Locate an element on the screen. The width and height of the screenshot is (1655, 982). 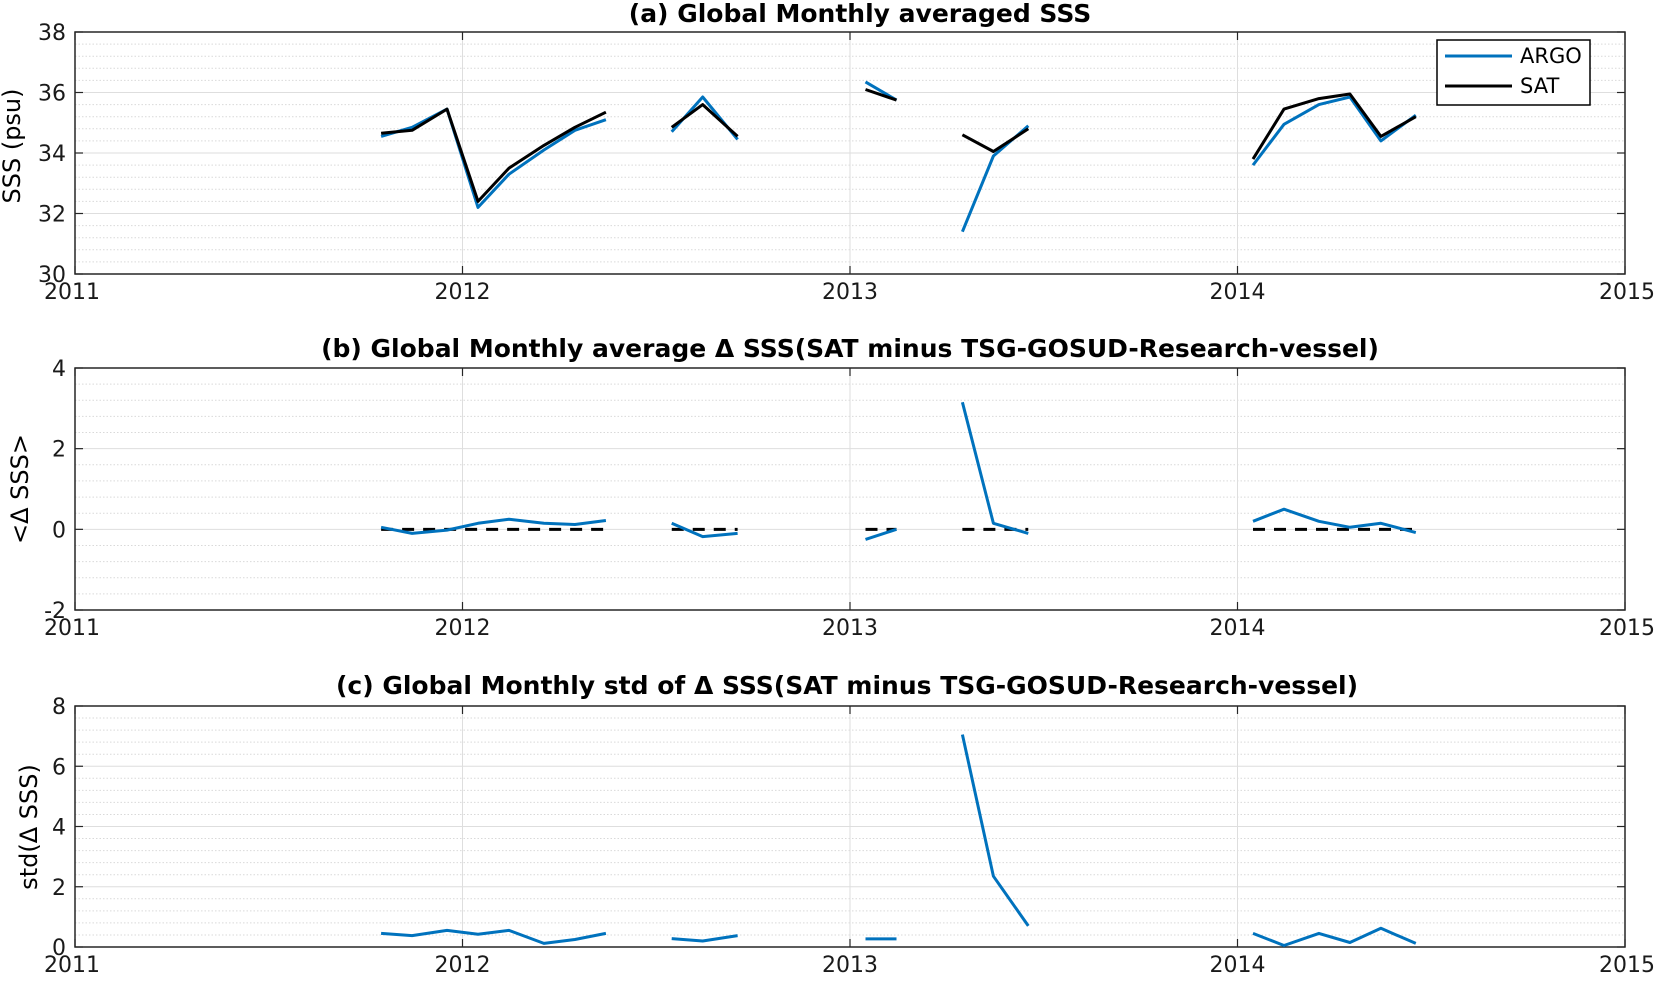
legend-label-sat: SAT is located at coordinates (1539, 86).